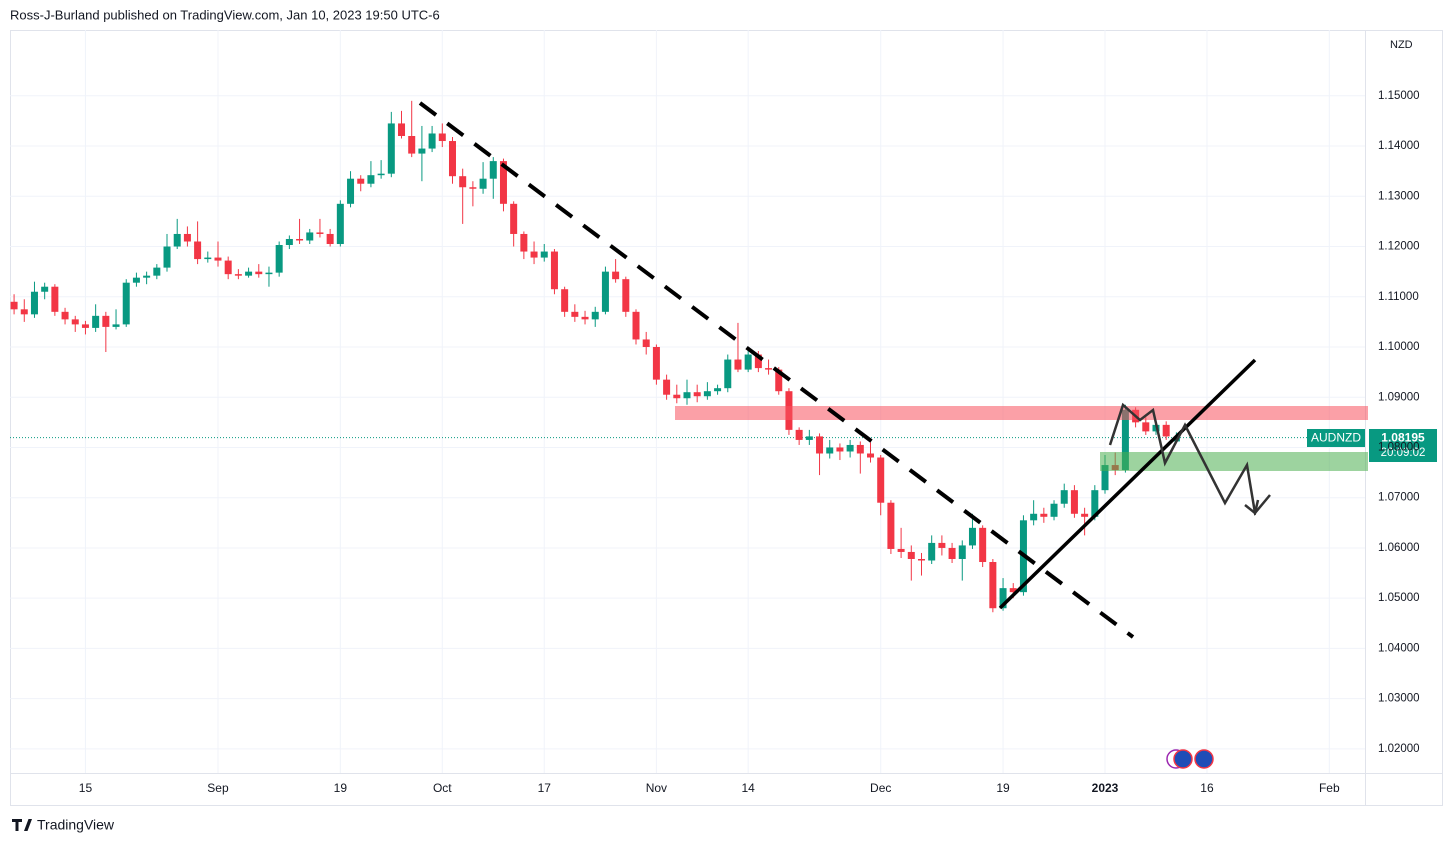 The width and height of the screenshot is (1453, 844). I want to click on x-tick-label: Sep, so click(218, 788).